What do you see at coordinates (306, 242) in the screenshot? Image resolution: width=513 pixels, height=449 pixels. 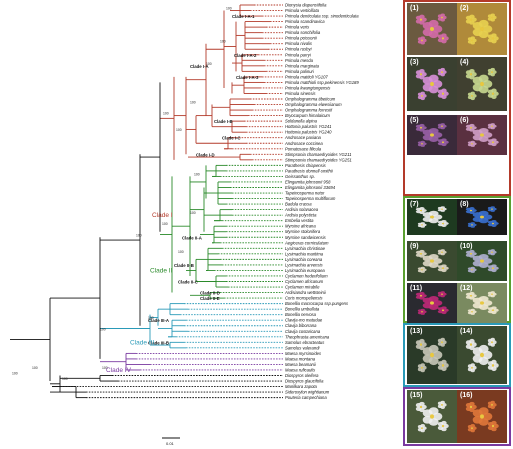 I see `tip-label: Aegiceras corniculatum` at bounding box center [306, 242].